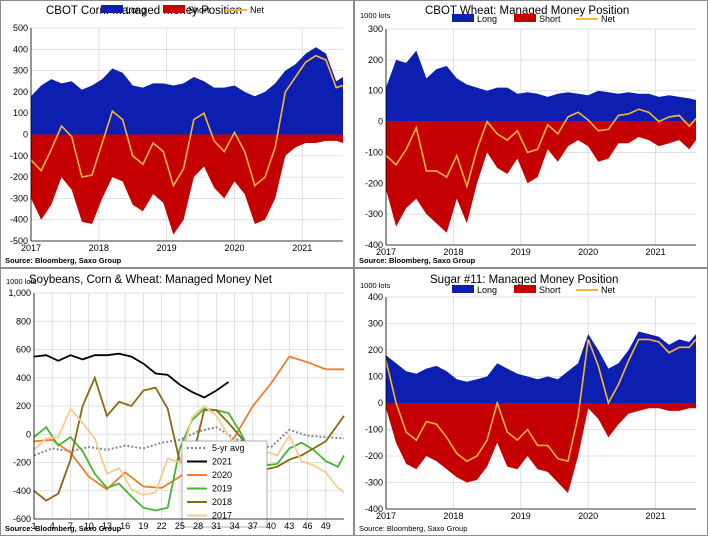  Describe the element at coordinates (289, 526) in the screenshot. I see `x-tick-label: 43` at that location.